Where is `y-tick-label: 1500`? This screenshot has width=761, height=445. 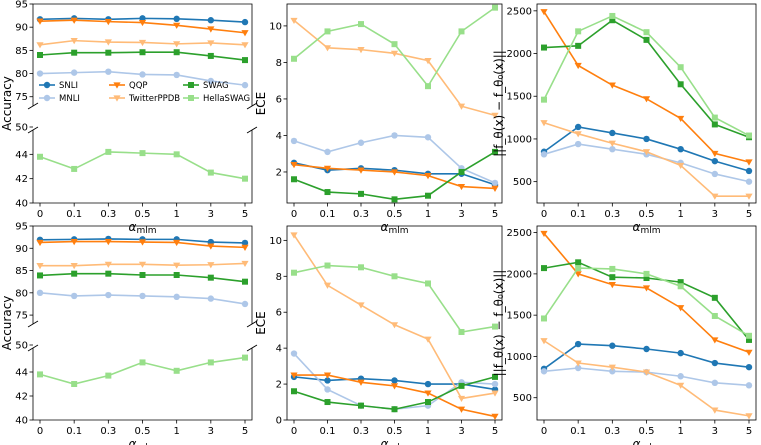 y-tick-label: 1500 is located at coordinates (519, 316).